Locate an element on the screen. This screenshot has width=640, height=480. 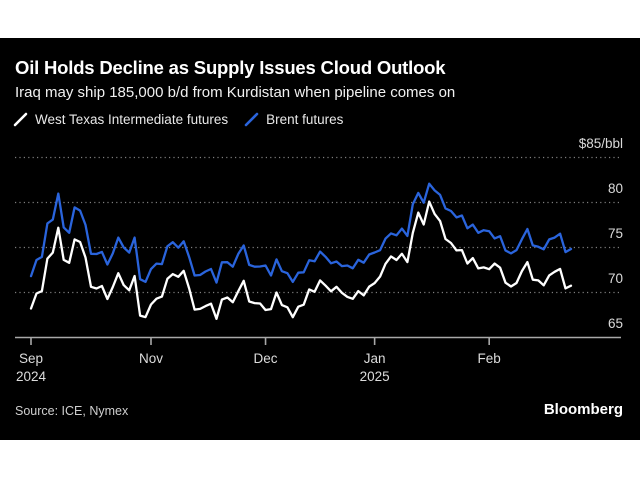
legend-item-wti: West Texas Intermediate futures is located at coordinates (120, 119).